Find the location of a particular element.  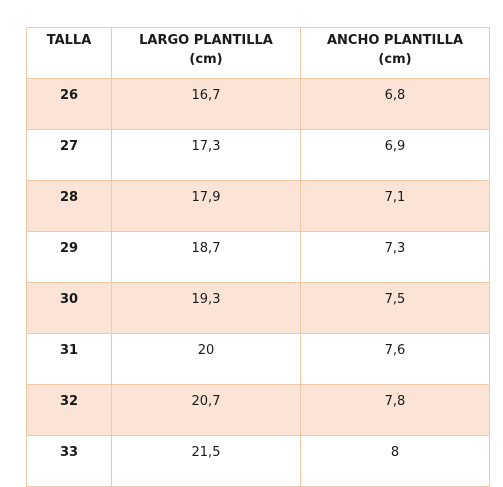

cell-largo: 16,7 is located at coordinates (206, 104).